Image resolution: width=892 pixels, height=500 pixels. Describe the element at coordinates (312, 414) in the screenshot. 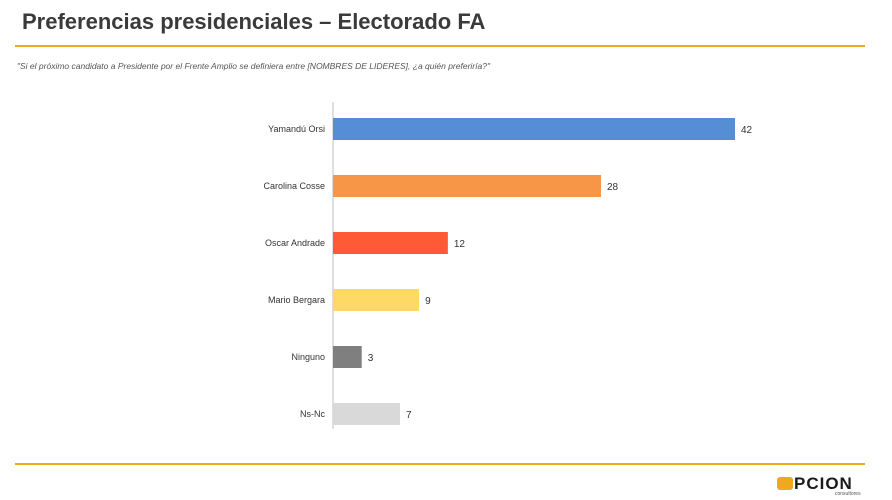

I see `category-label-5: Ns-Nc` at that location.